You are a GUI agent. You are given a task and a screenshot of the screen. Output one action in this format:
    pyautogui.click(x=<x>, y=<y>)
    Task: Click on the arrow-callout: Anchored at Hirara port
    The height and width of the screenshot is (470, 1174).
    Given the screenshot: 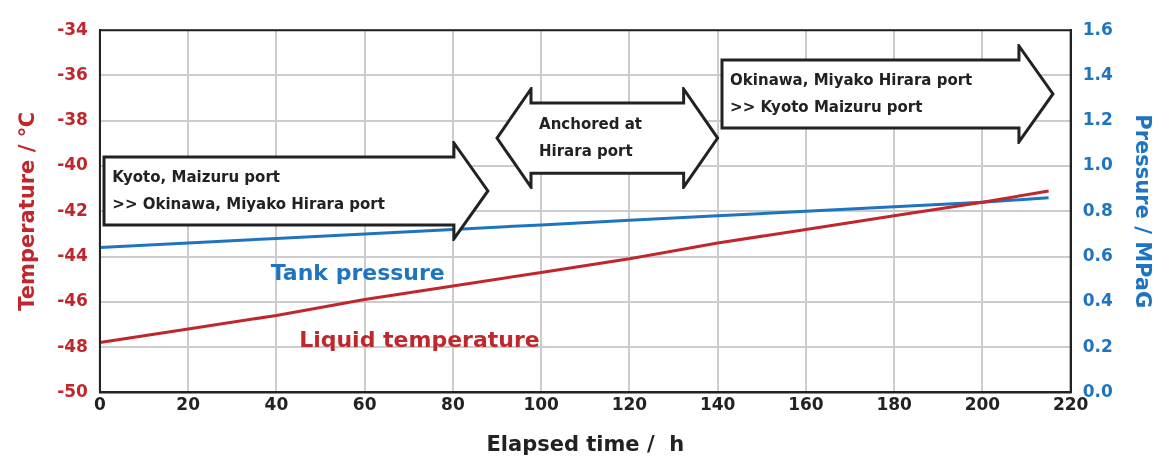 What is the action you would take?
    pyautogui.click(x=607, y=137)
    